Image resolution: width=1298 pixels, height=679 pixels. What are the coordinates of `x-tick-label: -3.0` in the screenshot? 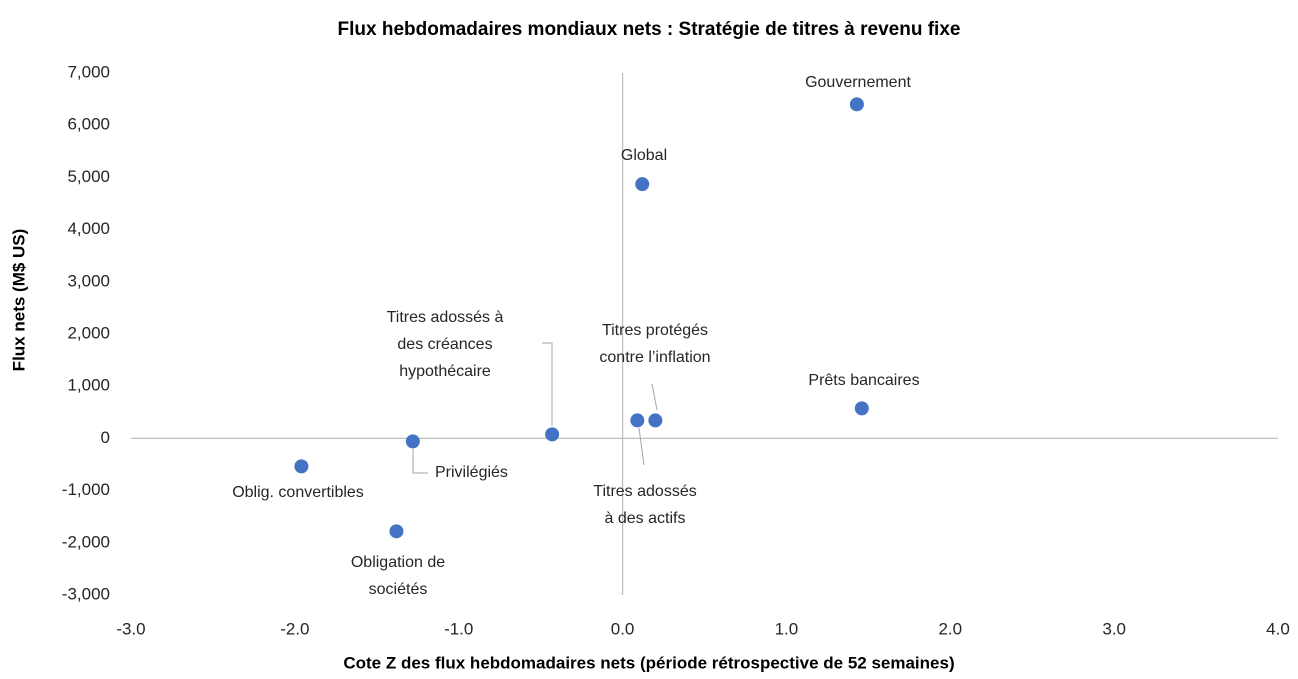 It's located at (130, 628).